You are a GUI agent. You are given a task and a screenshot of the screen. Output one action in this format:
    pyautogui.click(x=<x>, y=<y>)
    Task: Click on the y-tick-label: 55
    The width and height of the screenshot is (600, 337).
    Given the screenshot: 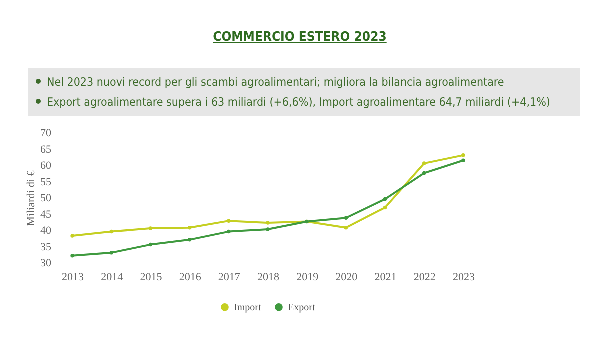 What is the action you would take?
    pyautogui.click(x=46, y=182)
    